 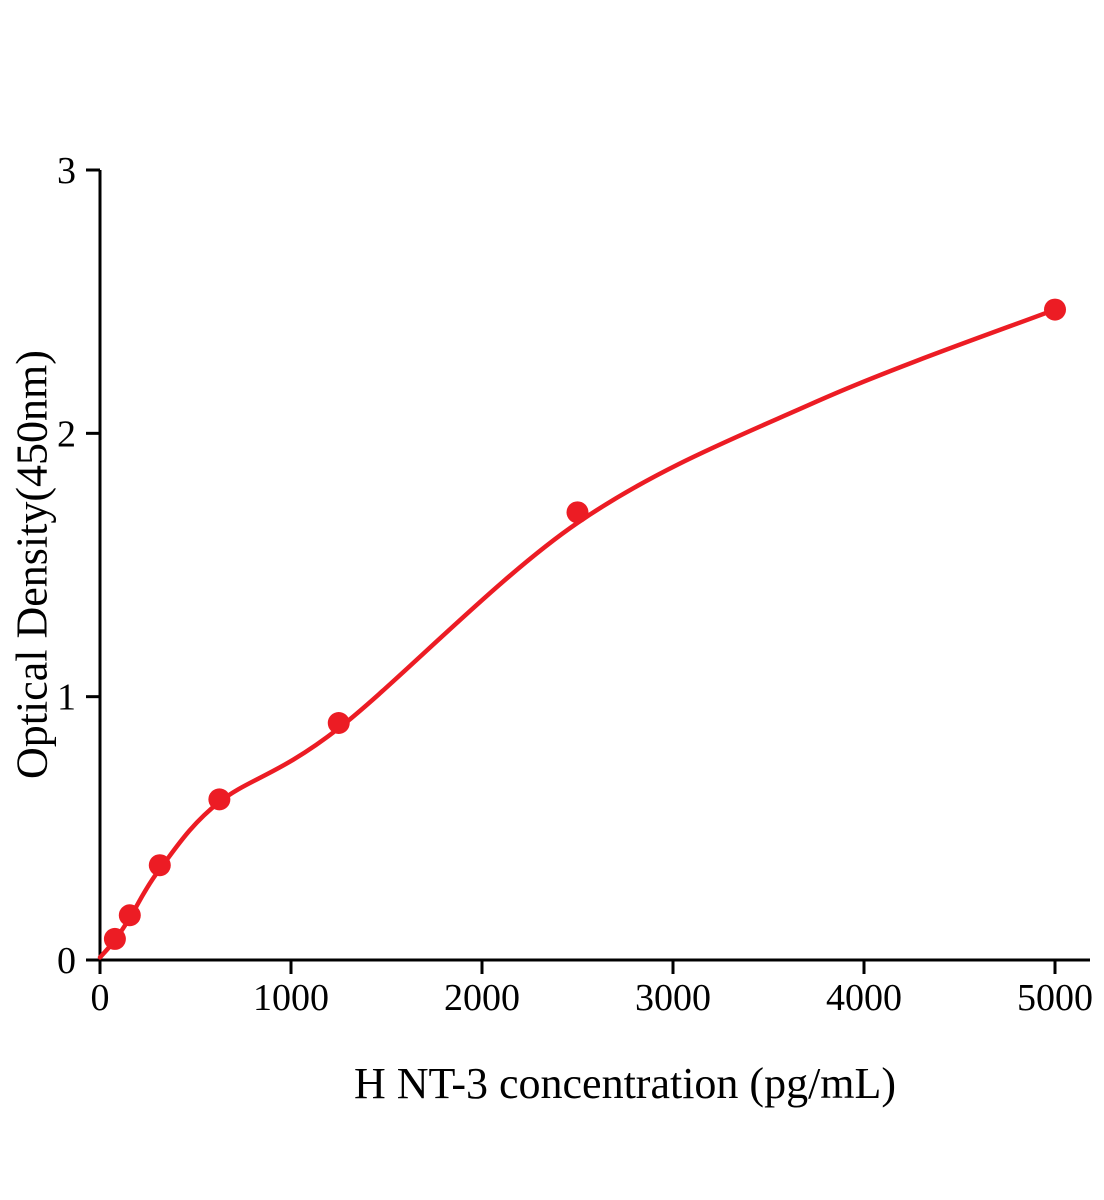 What do you see at coordinates (66, 961) in the screenshot?
I see `y-tick-label: 0` at bounding box center [66, 961].